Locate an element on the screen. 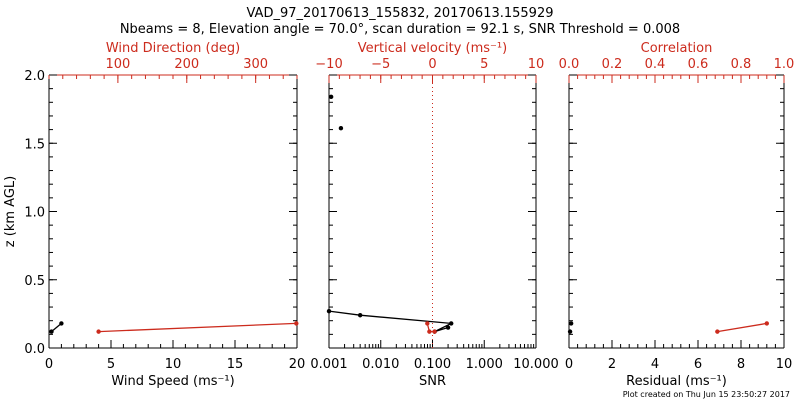 The image size is (800, 400). x-bottom-tick-label: 10.000 is located at coordinates (536, 364).